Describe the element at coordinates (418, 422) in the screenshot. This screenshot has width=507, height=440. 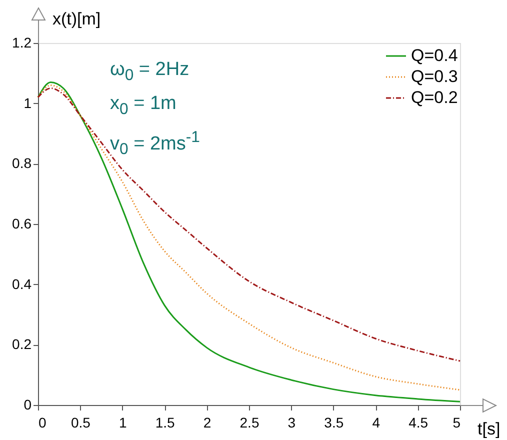
I see `x-tick-label: 4.5` at that location.